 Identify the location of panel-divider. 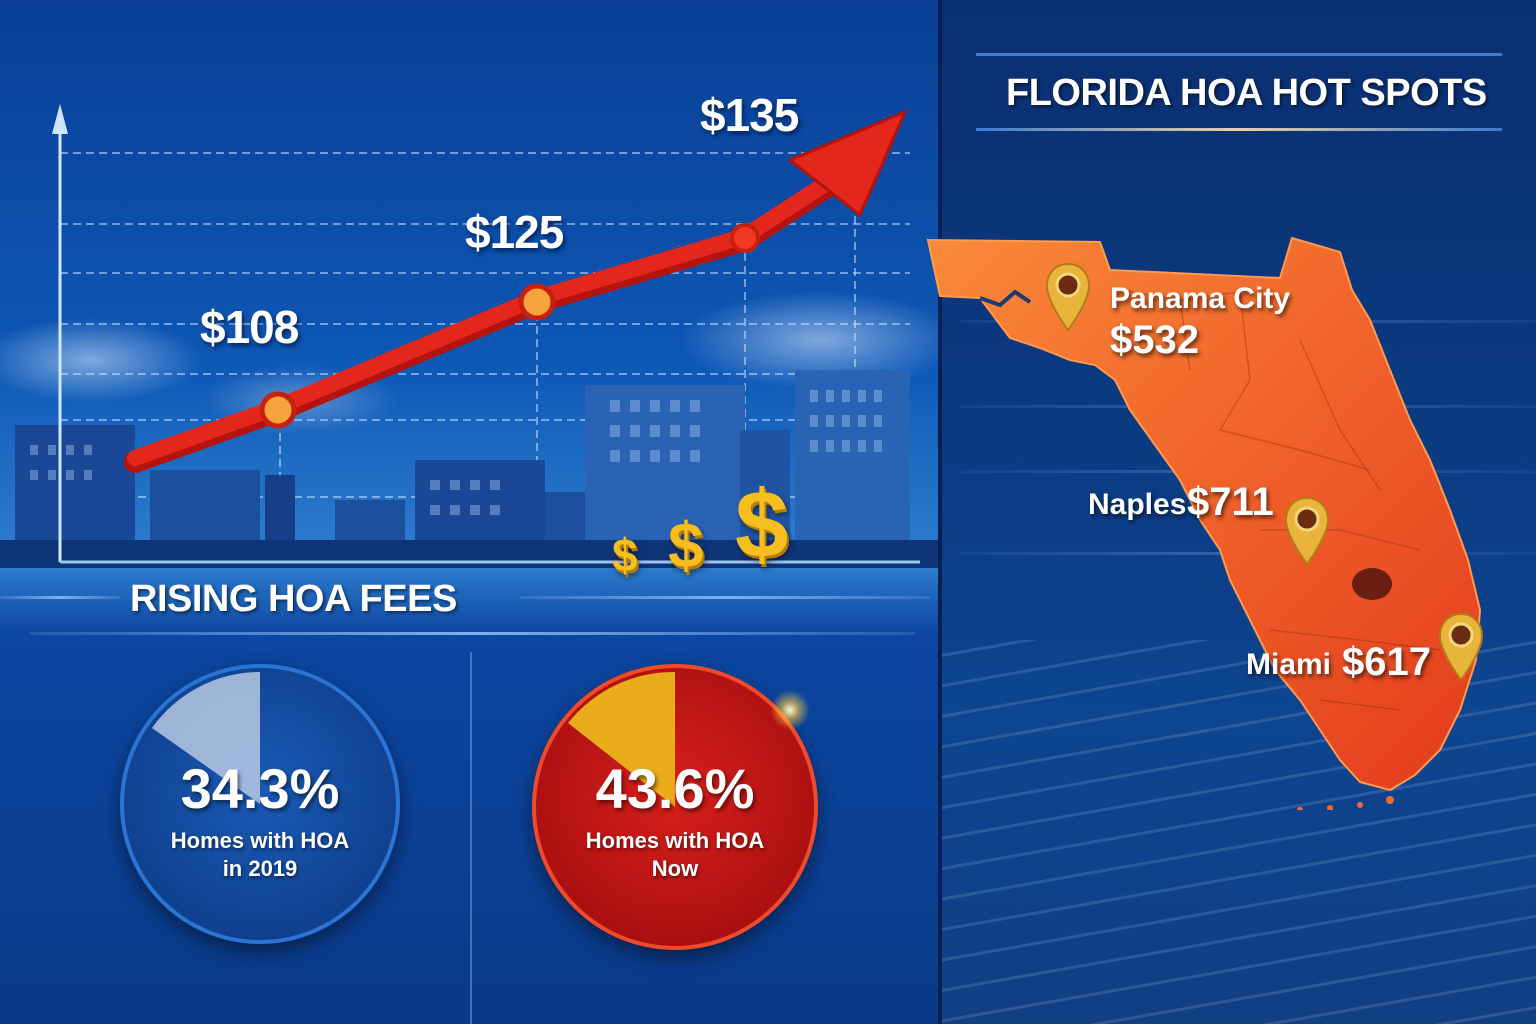
(940, 512).